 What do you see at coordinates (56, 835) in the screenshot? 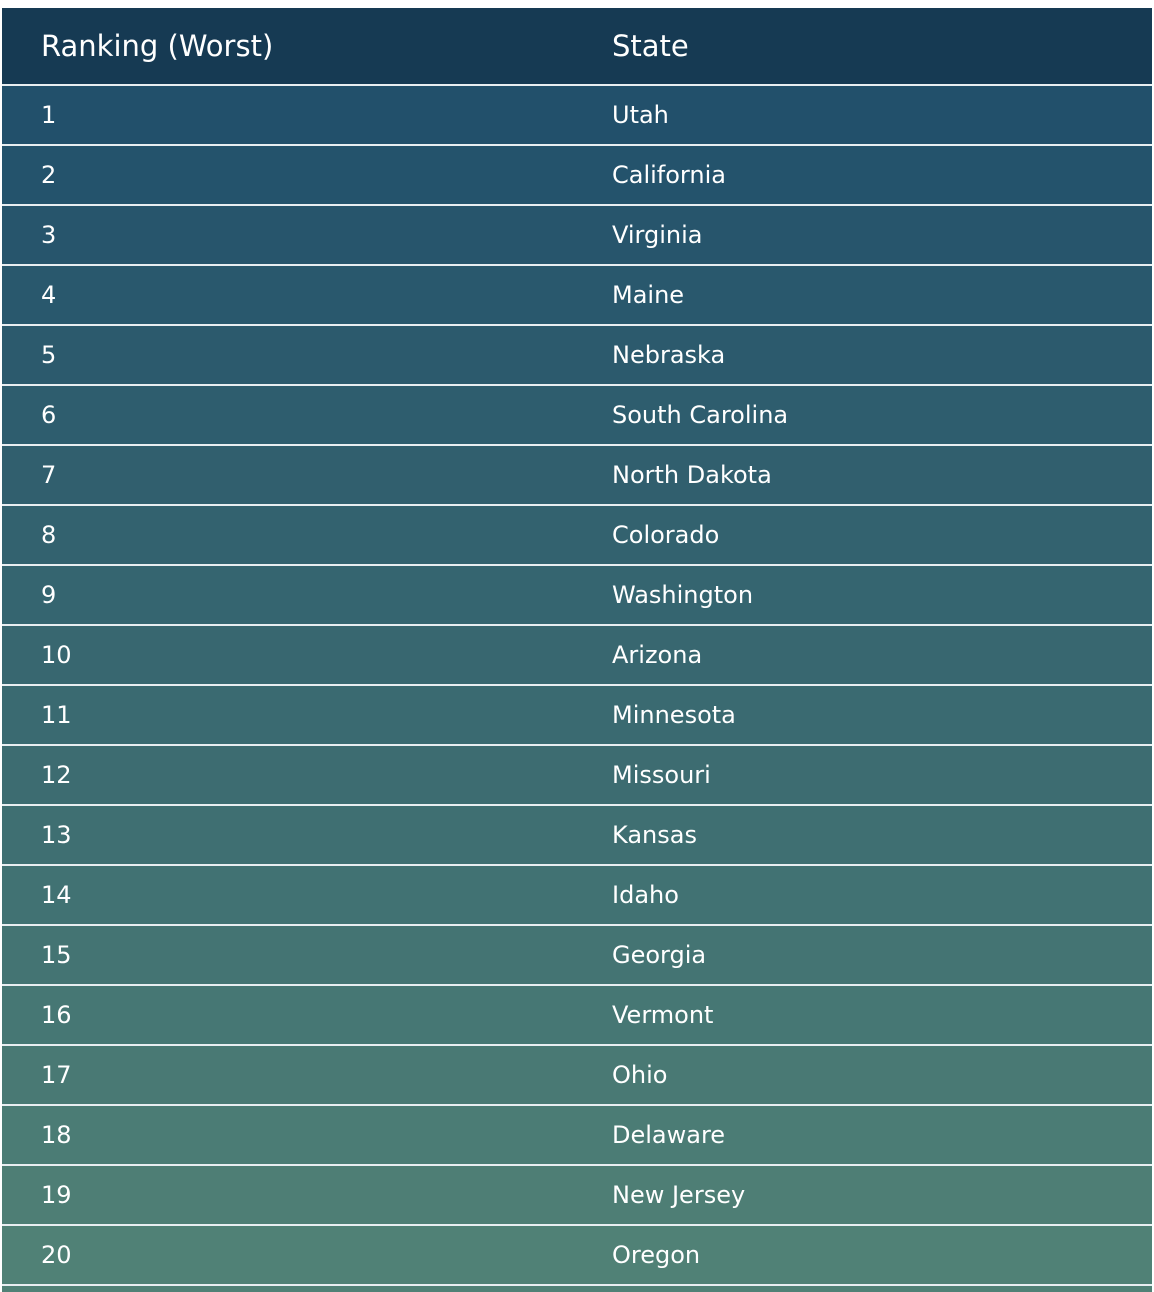
I see `rank-cell: 13` at bounding box center [56, 835].